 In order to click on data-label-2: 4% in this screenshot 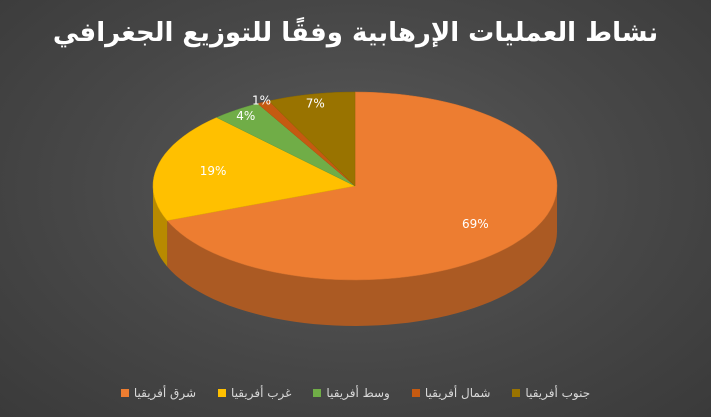, I will do `click(245, 116)`.